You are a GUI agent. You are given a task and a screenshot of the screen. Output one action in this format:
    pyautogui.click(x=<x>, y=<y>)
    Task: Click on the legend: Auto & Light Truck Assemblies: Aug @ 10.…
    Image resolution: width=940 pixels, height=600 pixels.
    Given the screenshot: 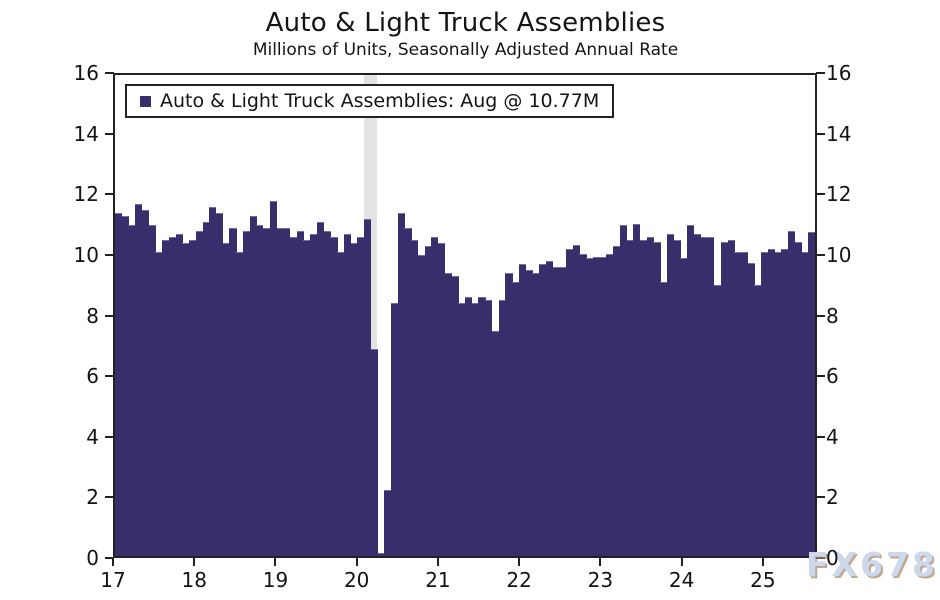 What is the action you would take?
    pyautogui.click(x=370, y=101)
    